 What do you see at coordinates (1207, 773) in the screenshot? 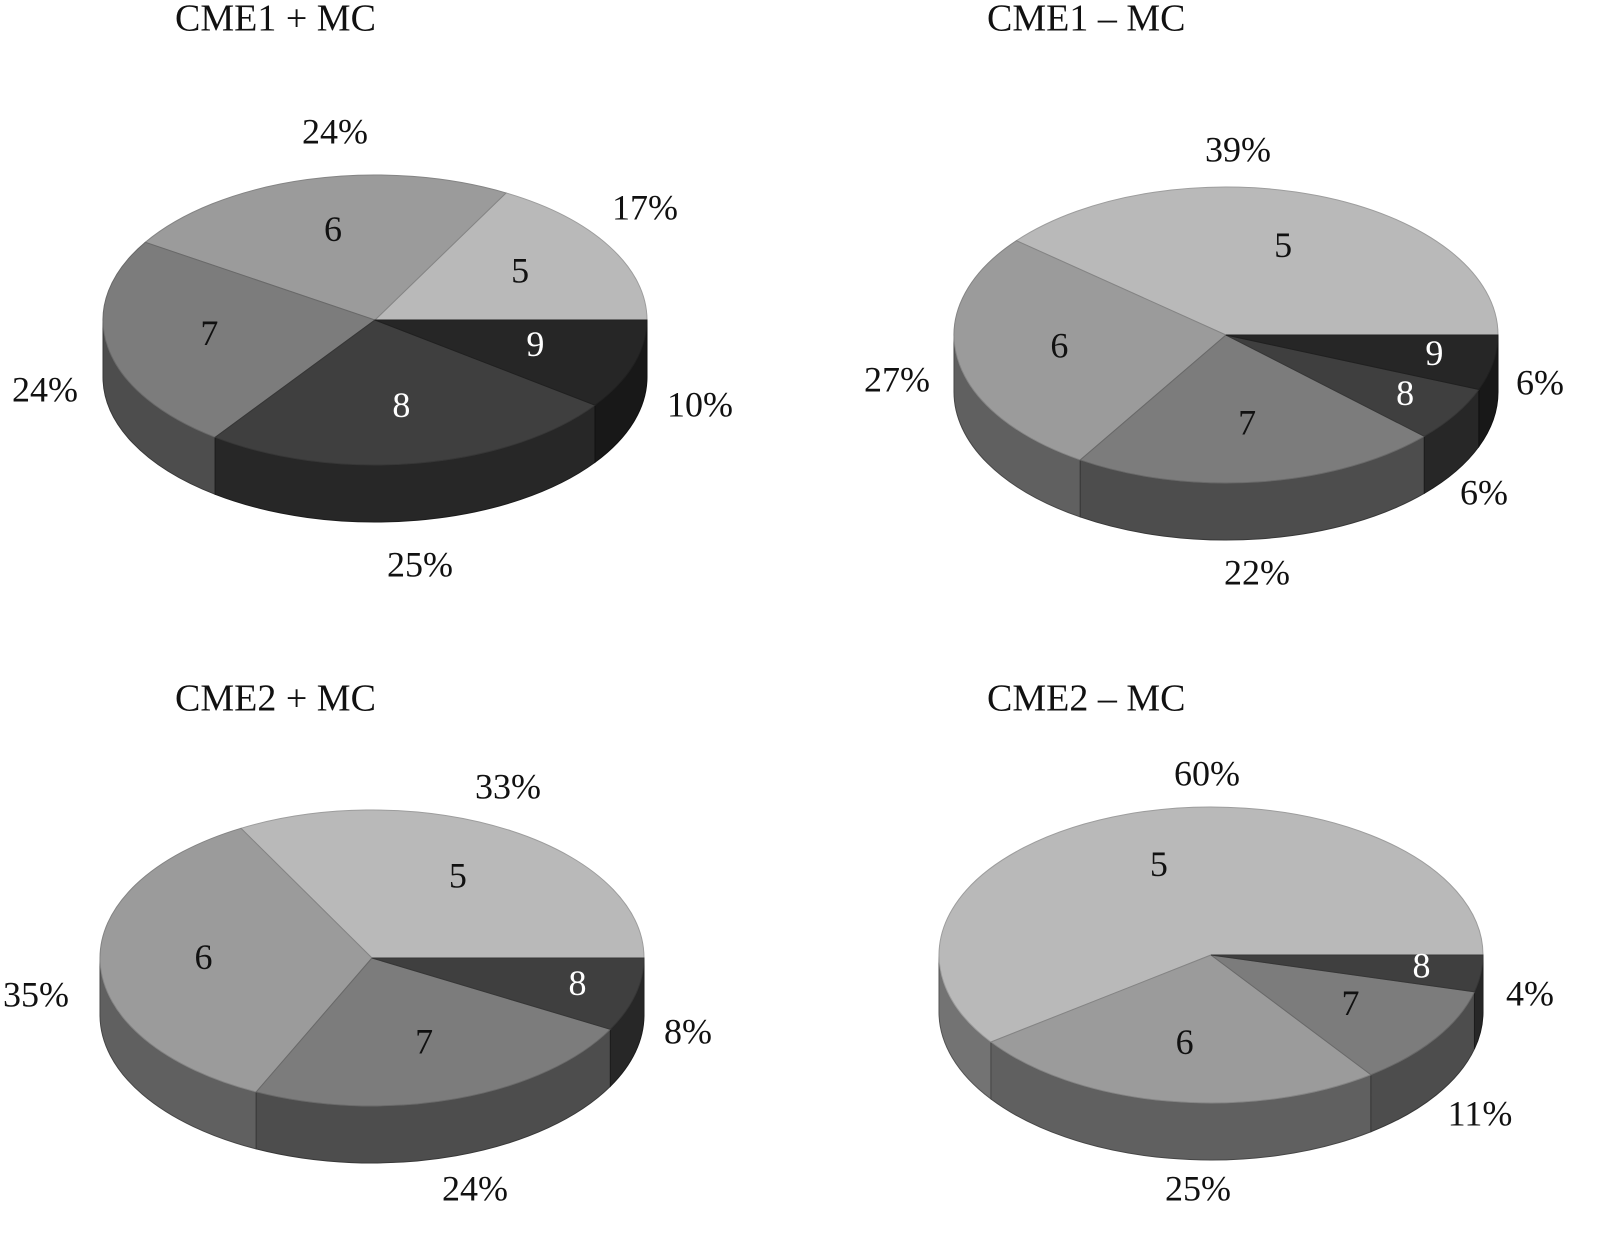
I see `slice-percent-label: 60%` at bounding box center [1207, 773].